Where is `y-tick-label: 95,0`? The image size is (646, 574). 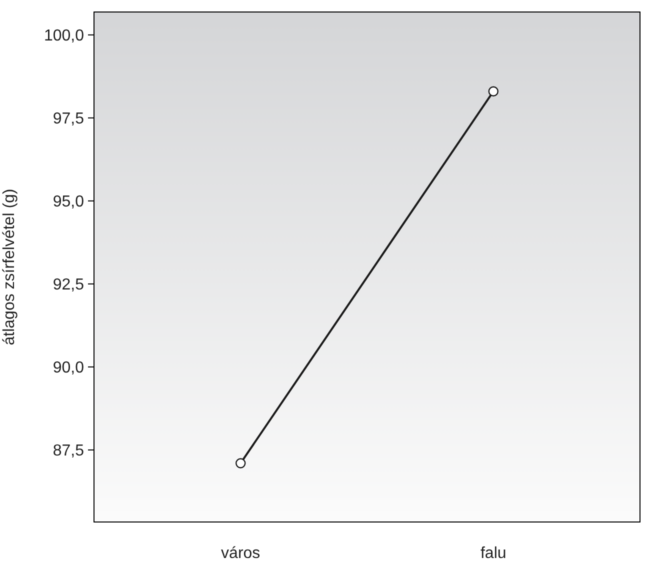 y-tick-label: 95,0 is located at coordinates (68, 202).